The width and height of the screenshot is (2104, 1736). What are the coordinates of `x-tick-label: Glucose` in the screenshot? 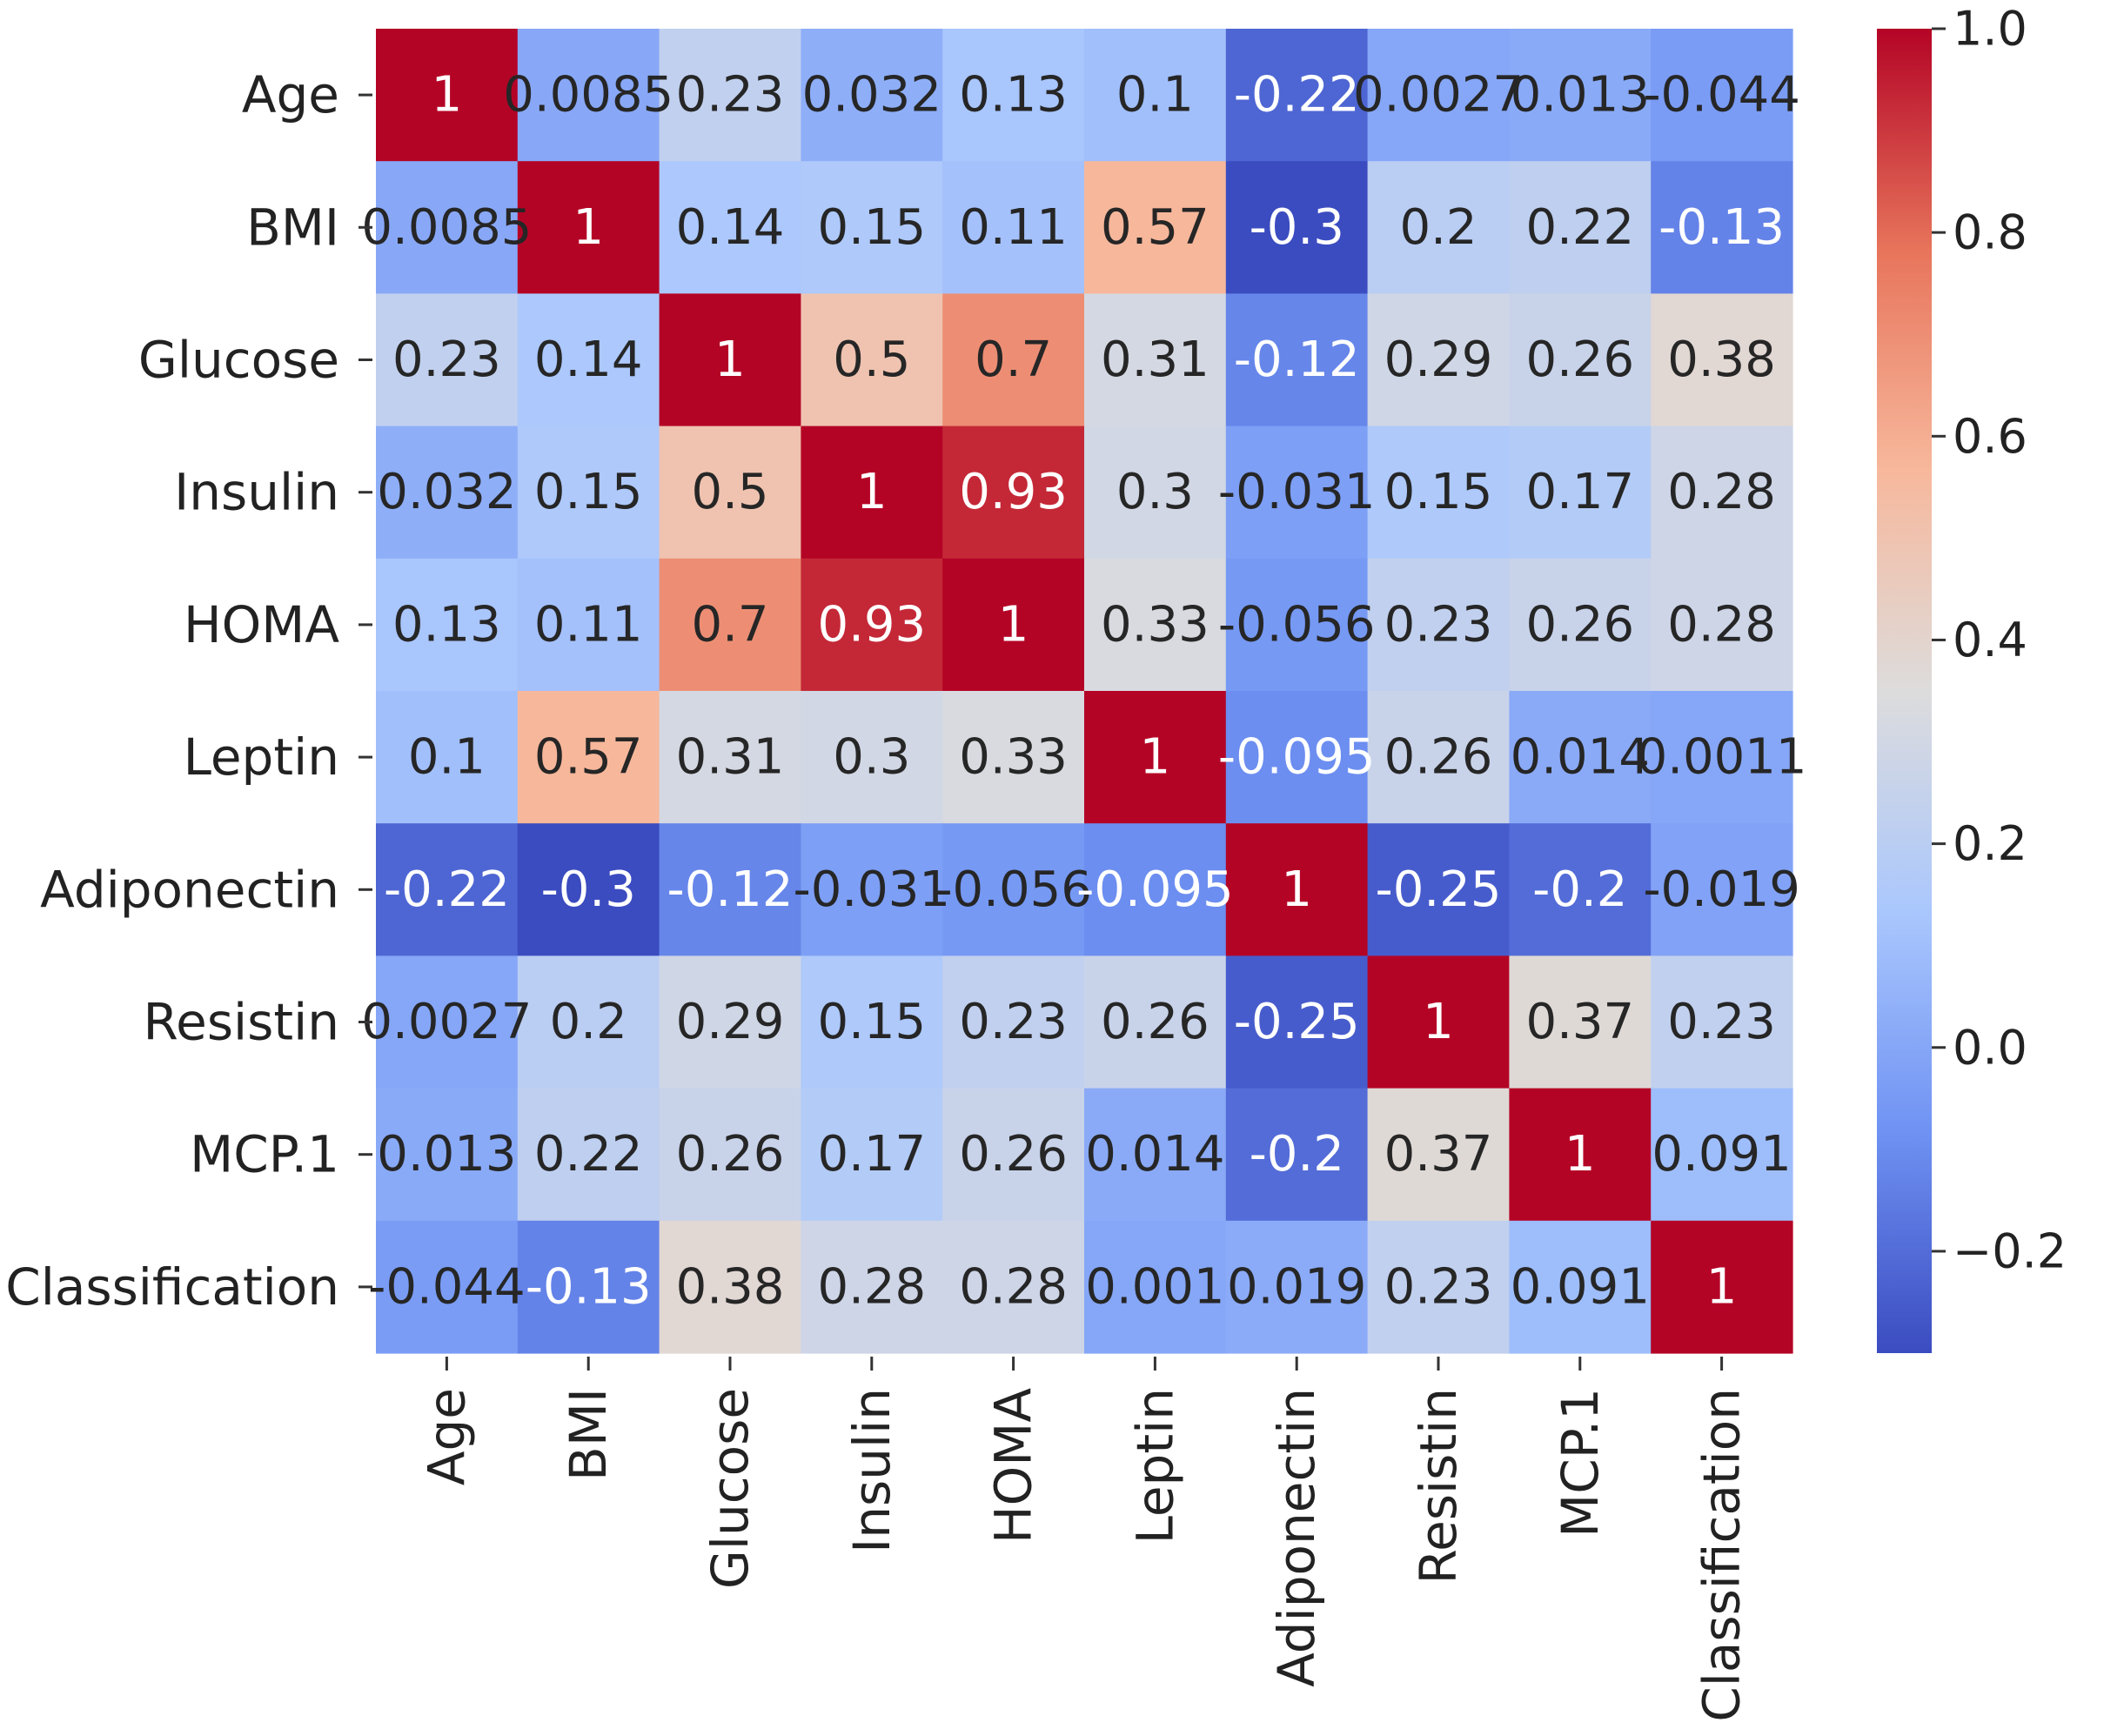 It's located at (730, 1488).